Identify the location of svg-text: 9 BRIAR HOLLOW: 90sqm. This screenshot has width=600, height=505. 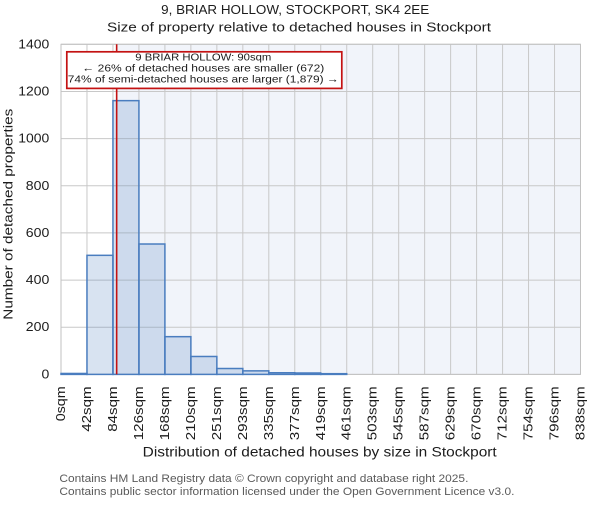
(203, 58).